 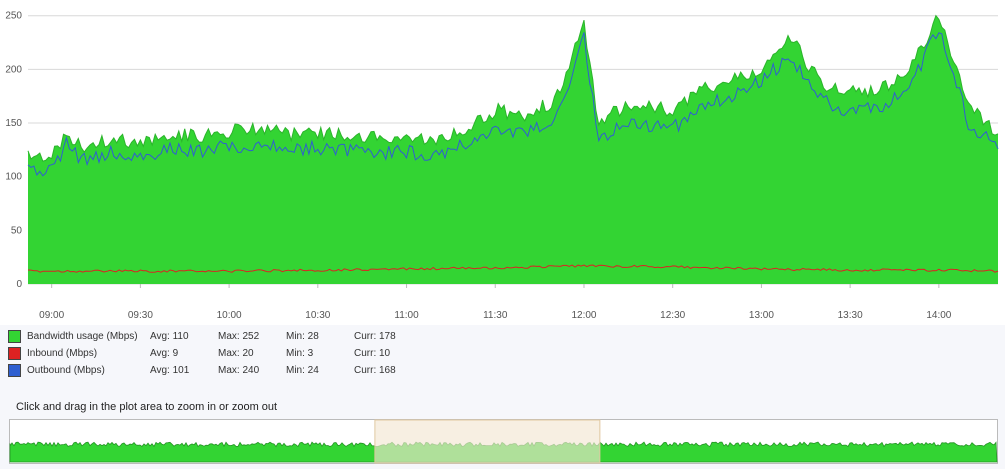 I want to click on legend-min-inbound: Min: 3, so click(x=300, y=353).